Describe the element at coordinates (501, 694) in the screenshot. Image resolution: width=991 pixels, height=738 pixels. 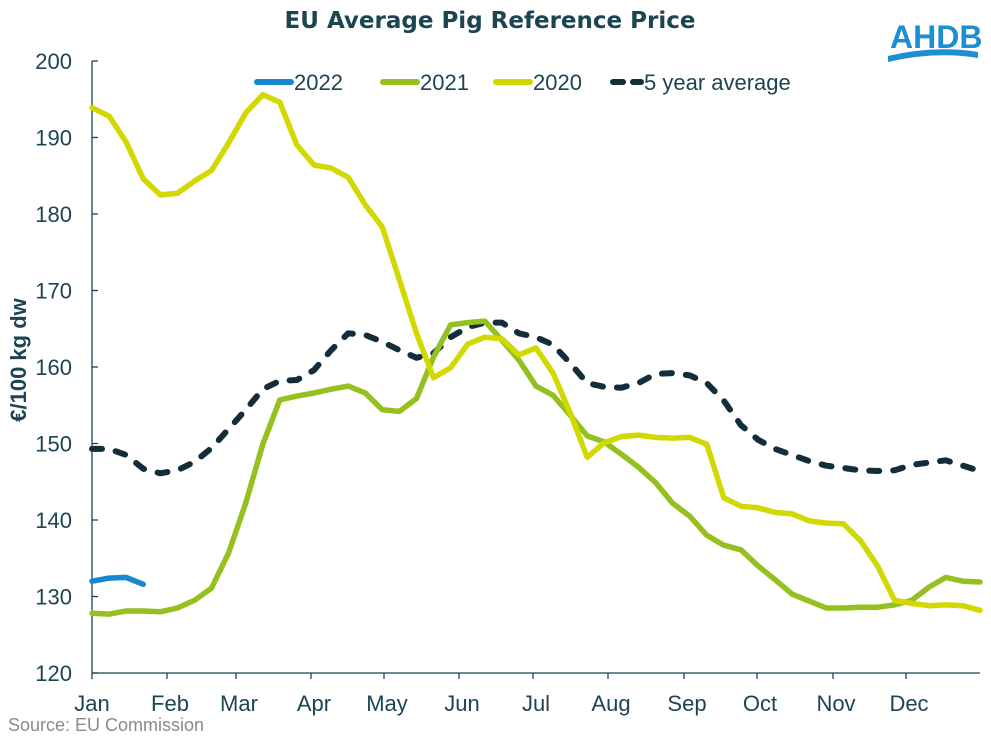
I see `x-ticks: Jan Feb Mar Apr May Jun Jul Aug Sep Oct Nov Dec` at that location.